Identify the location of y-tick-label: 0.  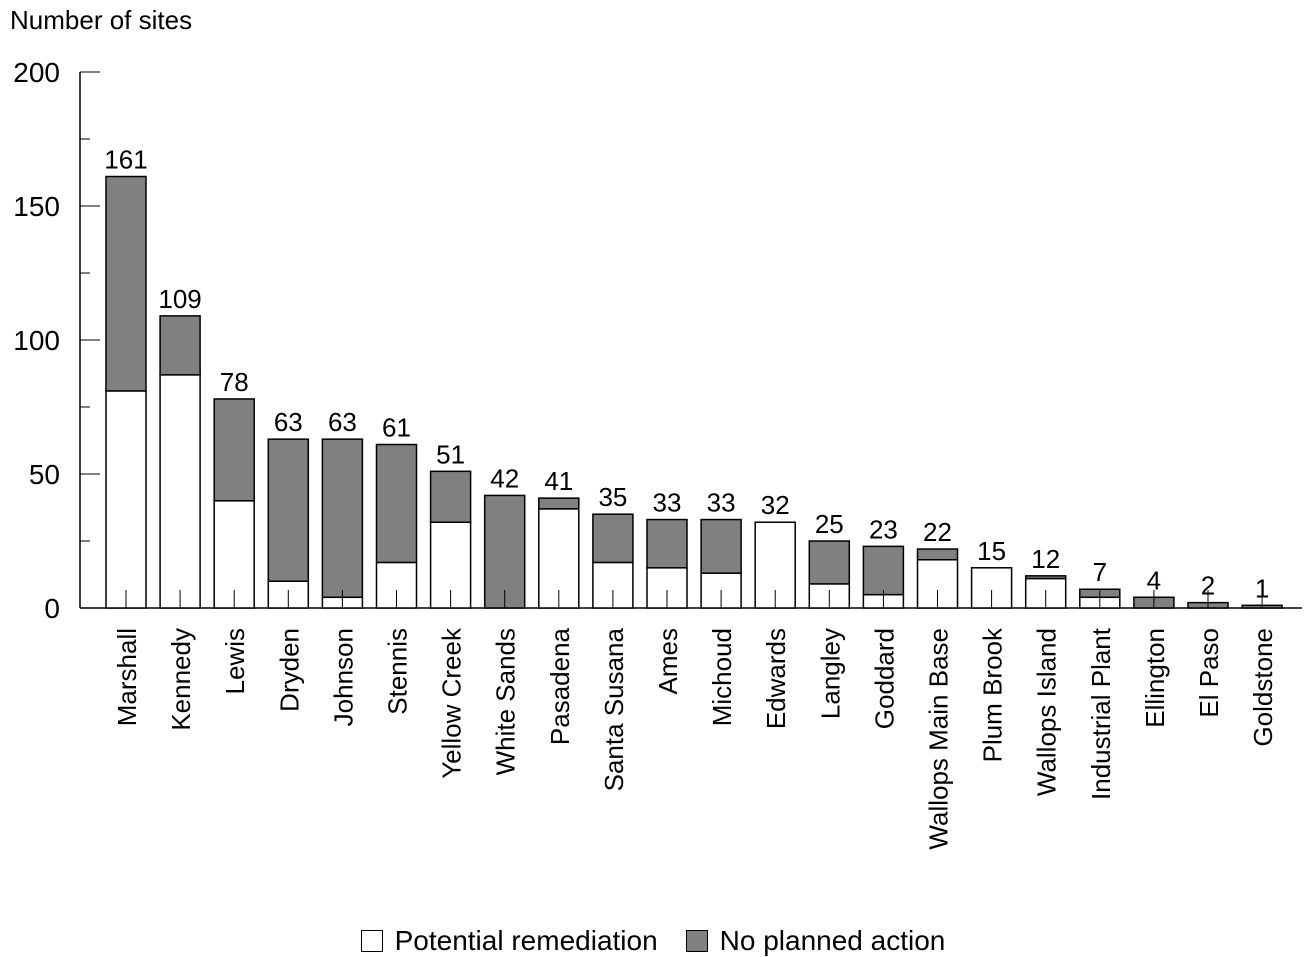
(52, 608).